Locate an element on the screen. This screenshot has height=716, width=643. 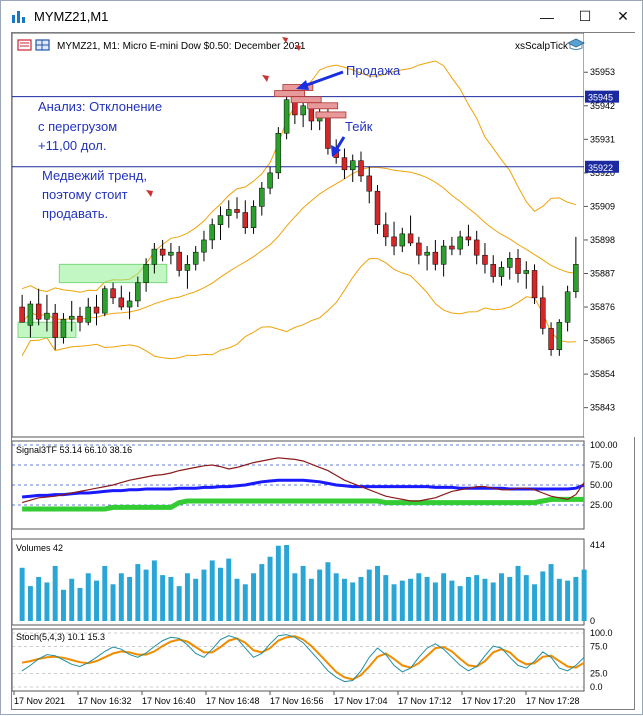
stoch-main-line is located at coordinates (303, 658).